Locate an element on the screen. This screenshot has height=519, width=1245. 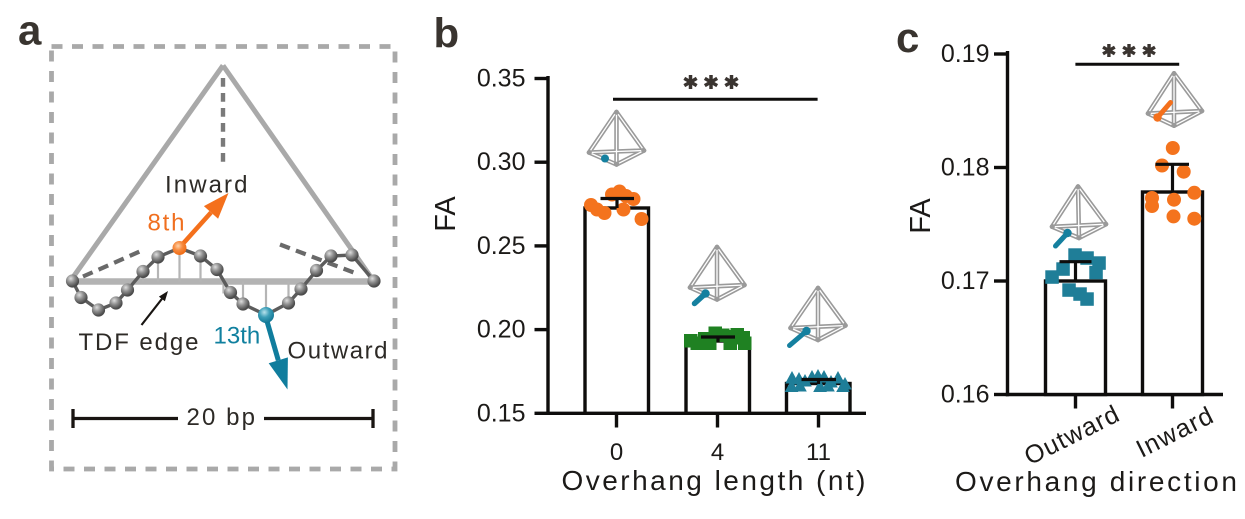
svg-text: a is located at coordinates (30, 30).